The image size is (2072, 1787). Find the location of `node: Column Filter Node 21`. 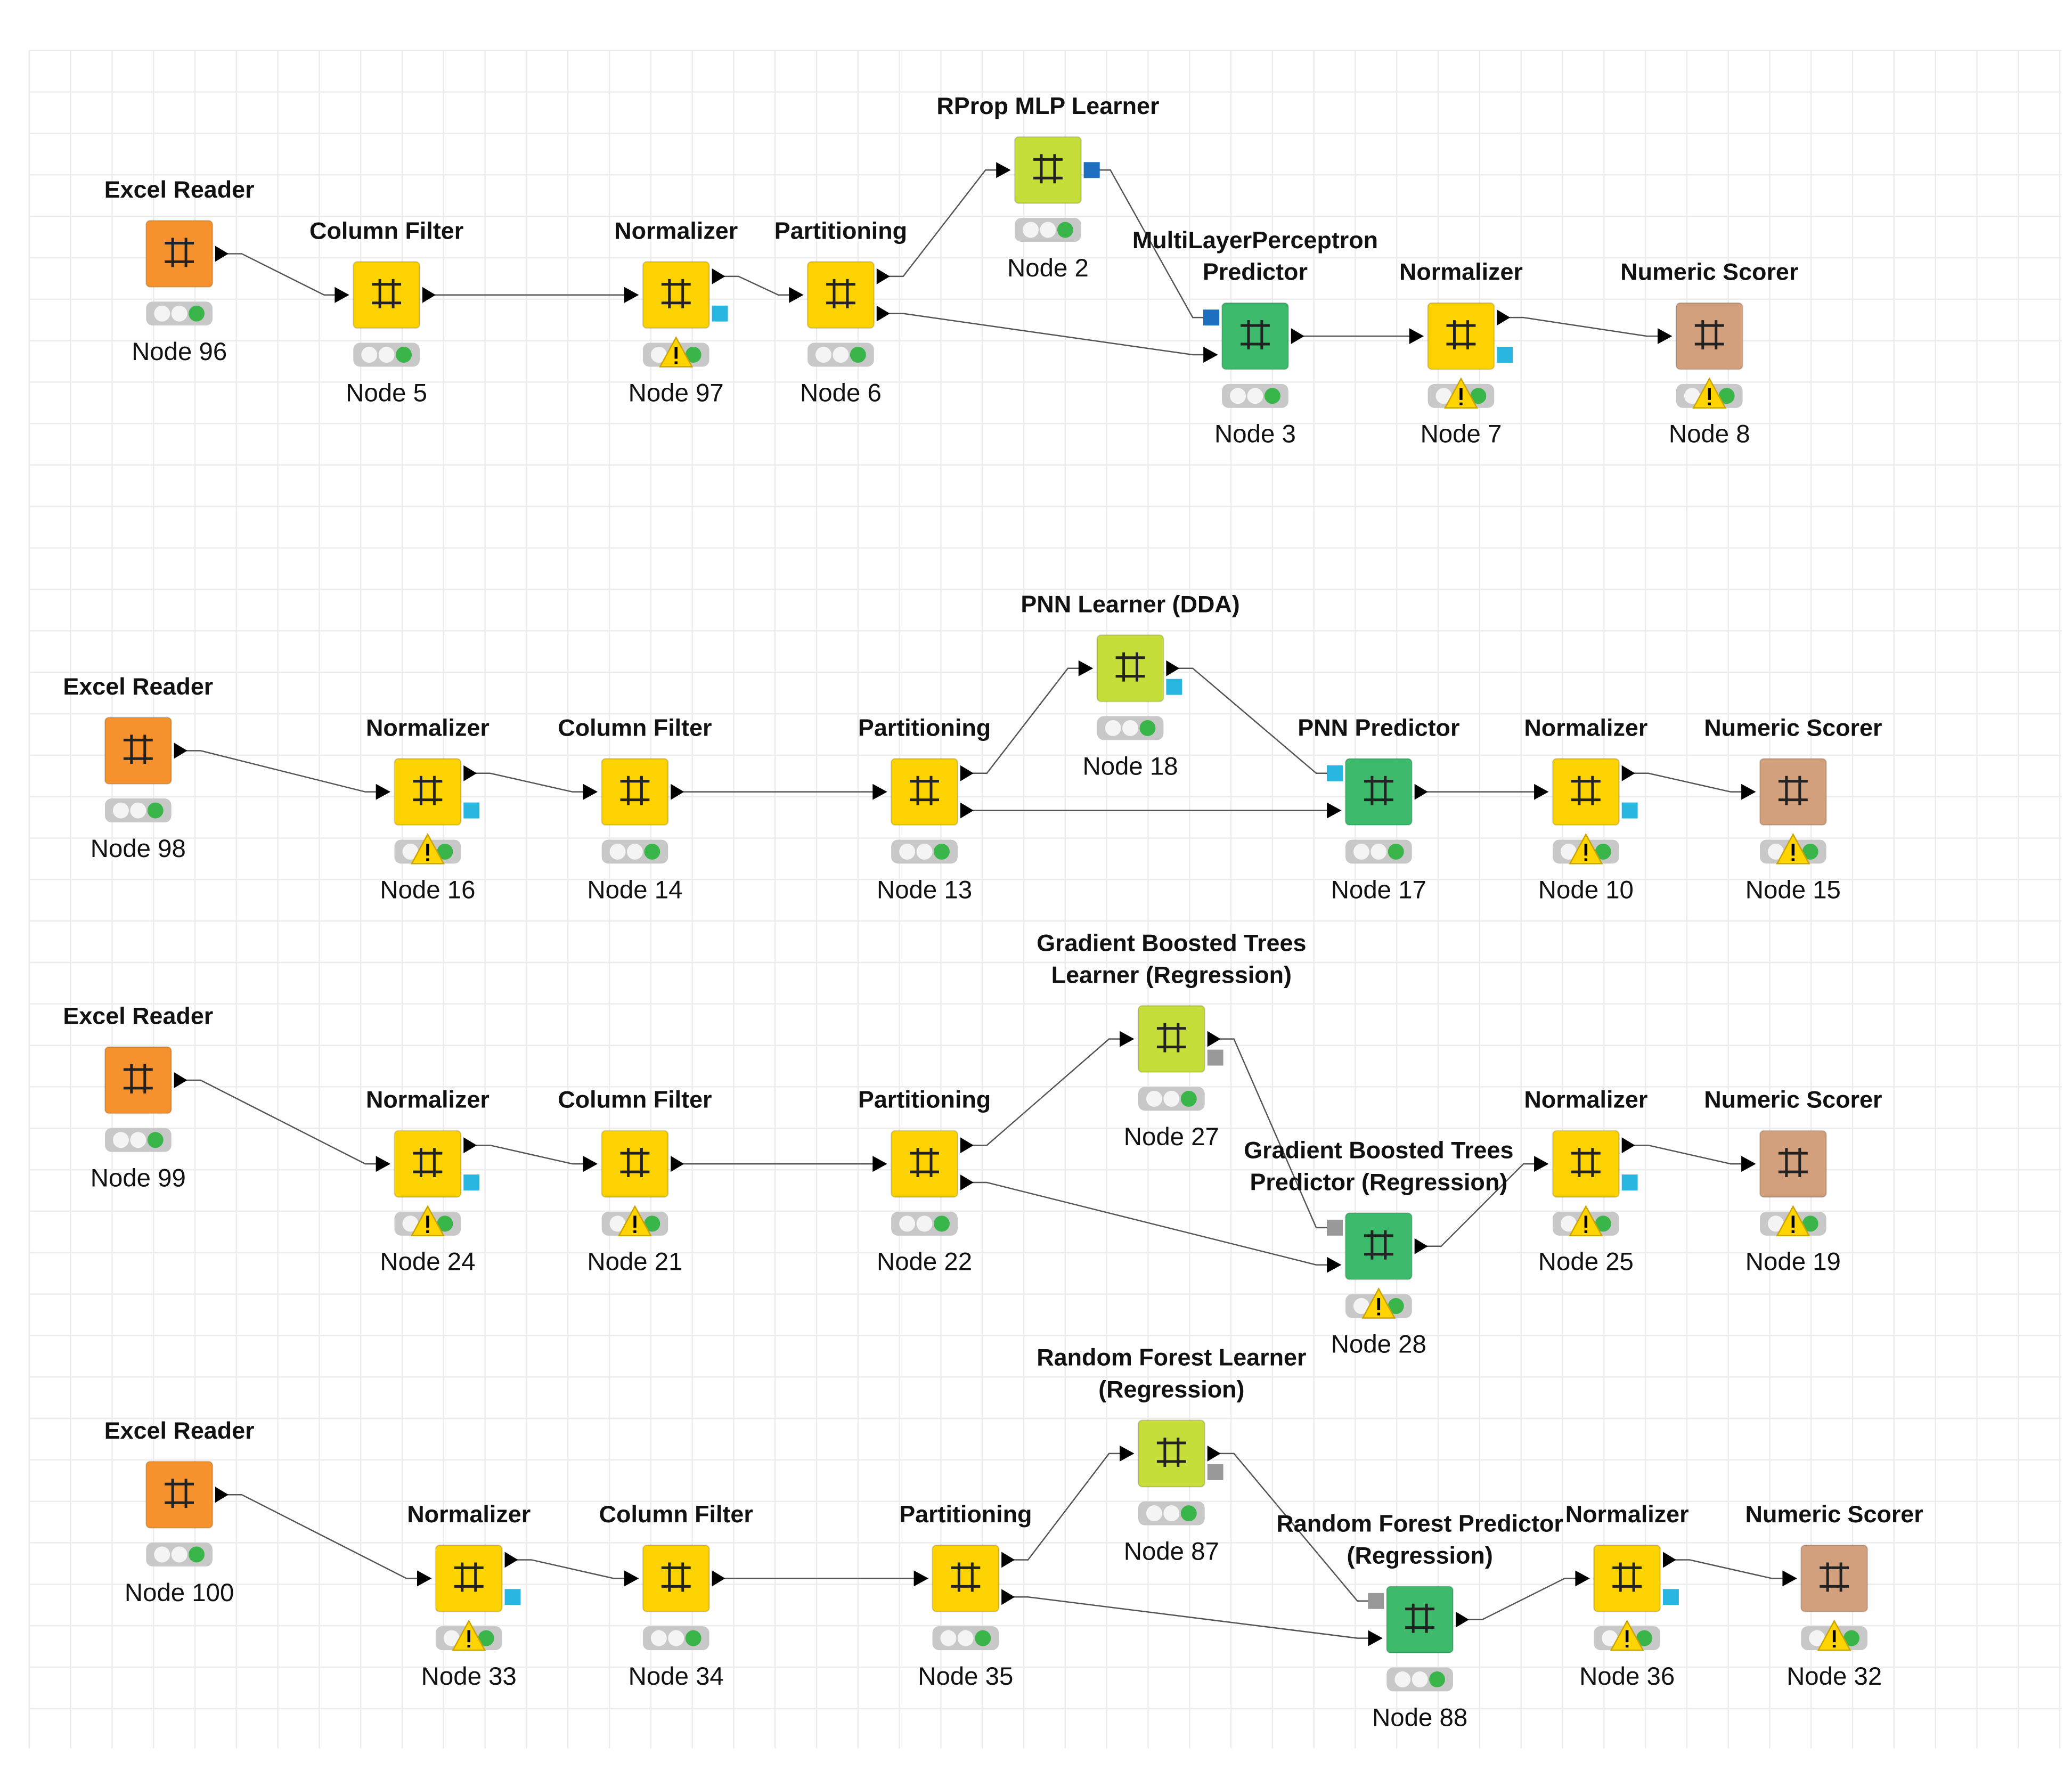

node: Column Filter Node 21 is located at coordinates (635, 1181).